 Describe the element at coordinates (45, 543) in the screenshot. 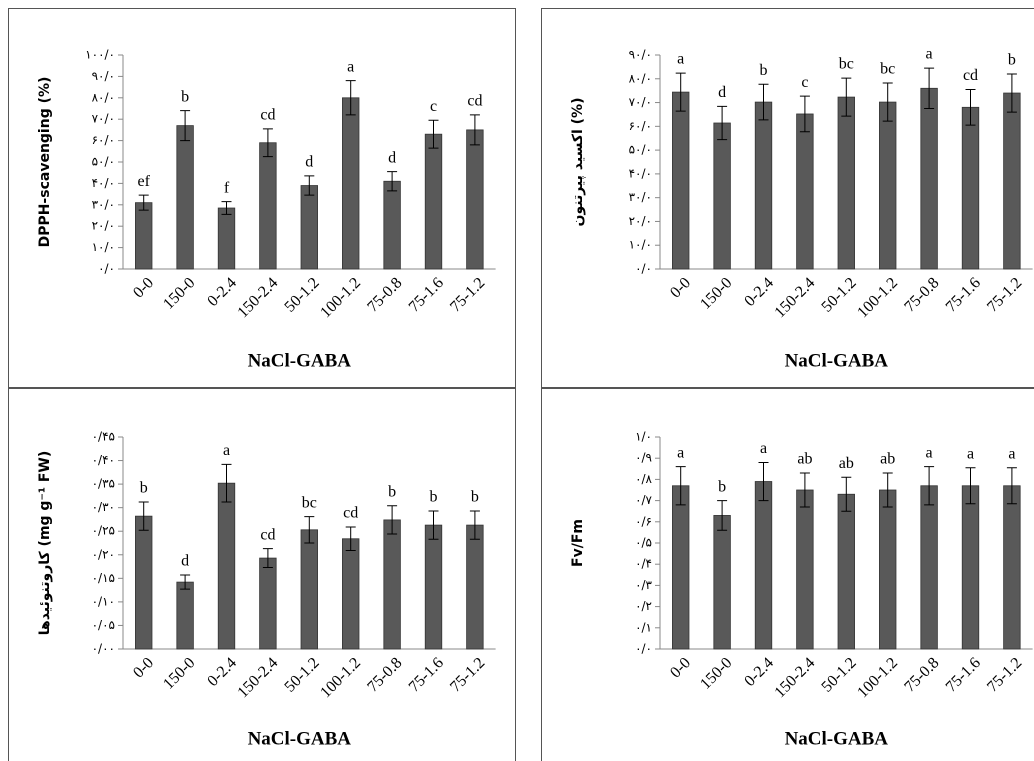

I see `y-axis-title: کاروتنوئیدها (mg g⁻¹ FW)` at that location.